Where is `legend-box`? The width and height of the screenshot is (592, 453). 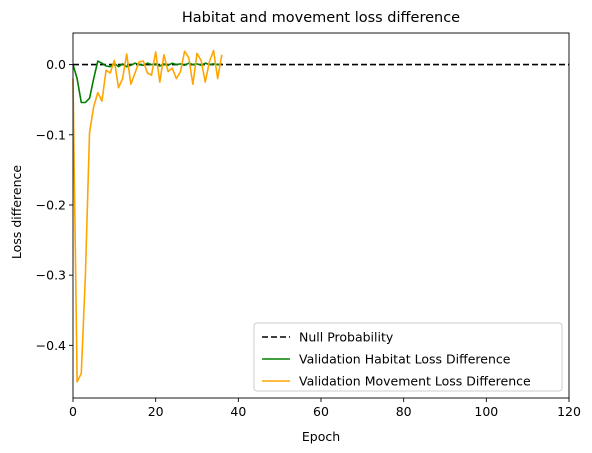 legend-box is located at coordinates (408, 357).